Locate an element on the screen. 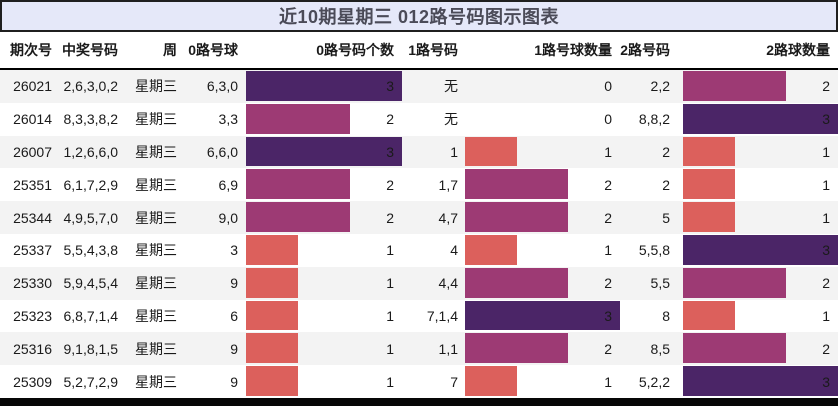 This screenshot has width=838, height=406. period-cell: 25344 is located at coordinates (32, 217).